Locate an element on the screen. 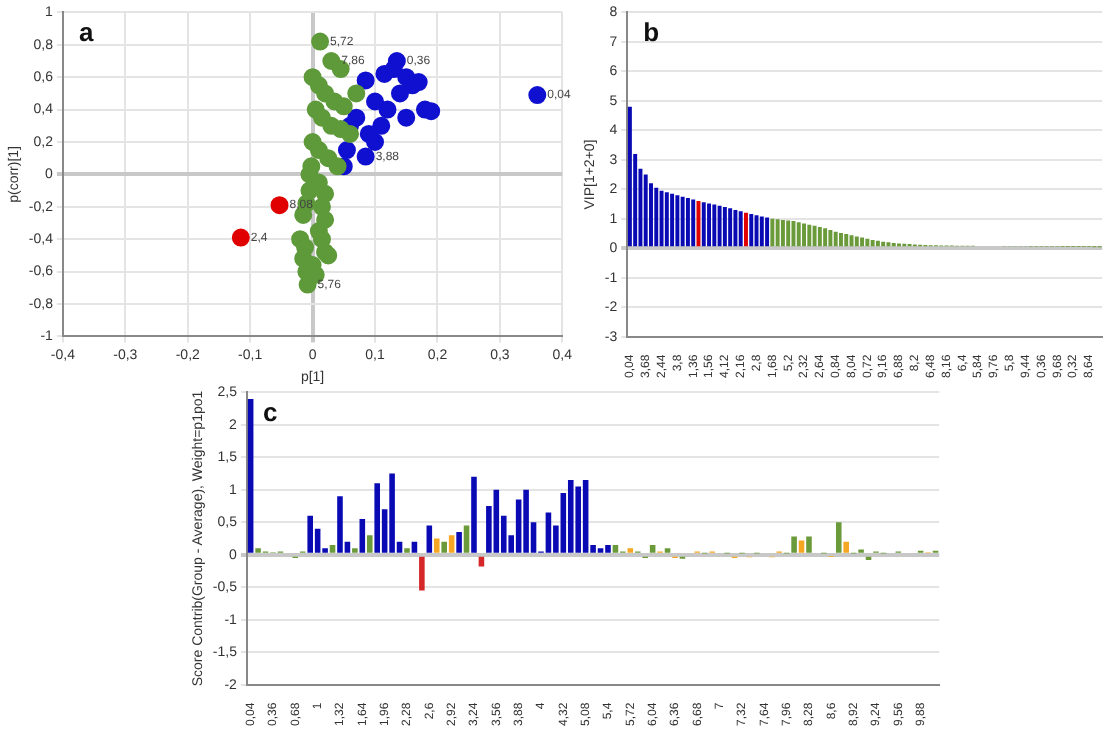 This screenshot has height=732, width=1116. chart-title: b is located at coordinates (651, 31).